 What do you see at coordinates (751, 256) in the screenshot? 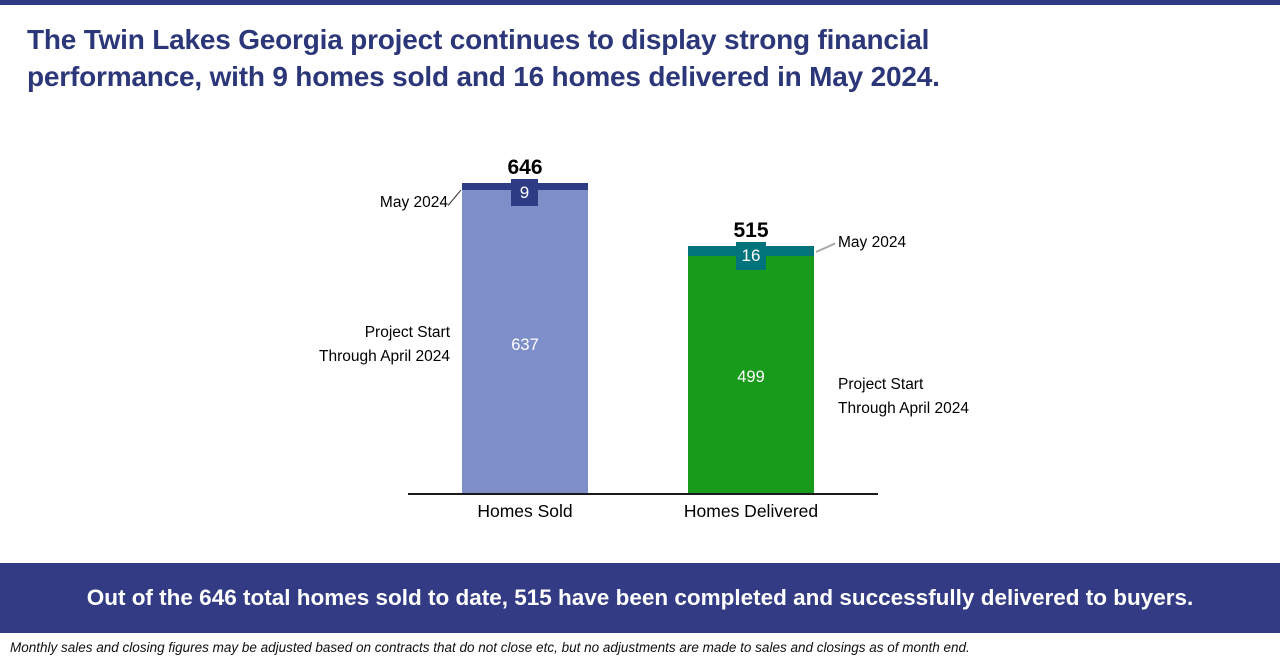
I see `value-tag-homes-delivered-may: 16` at bounding box center [751, 256].